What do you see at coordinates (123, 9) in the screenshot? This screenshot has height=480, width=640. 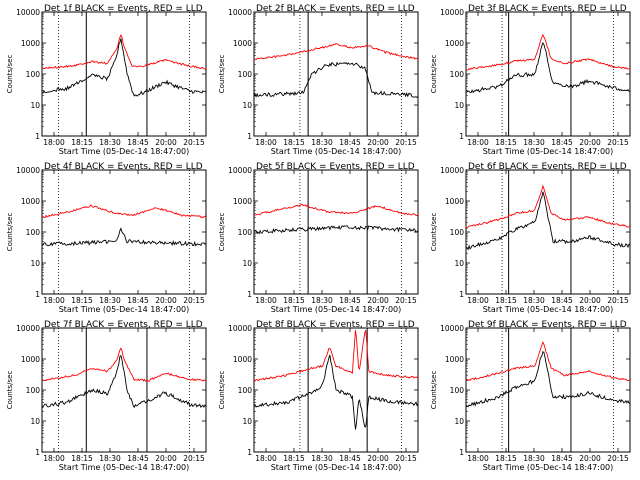 I see `panel-title: Det 1f BLACK = Events, RED = LLD` at bounding box center [123, 9].